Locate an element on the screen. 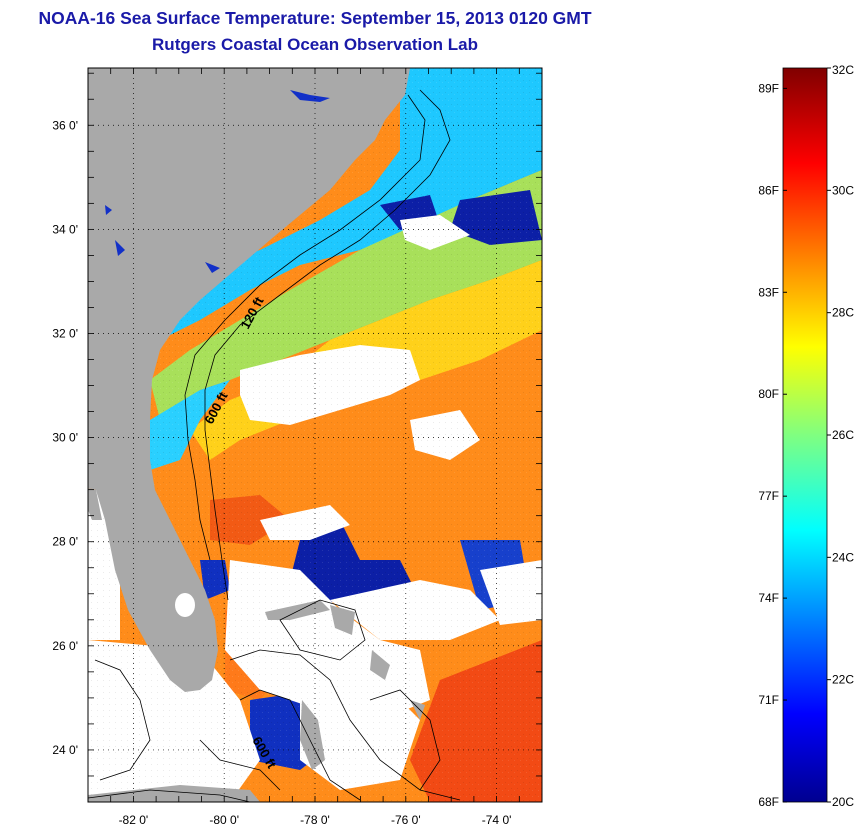 The width and height of the screenshot is (865, 832). colorbar-celsius-label: 28C is located at coordinates (843, 313).